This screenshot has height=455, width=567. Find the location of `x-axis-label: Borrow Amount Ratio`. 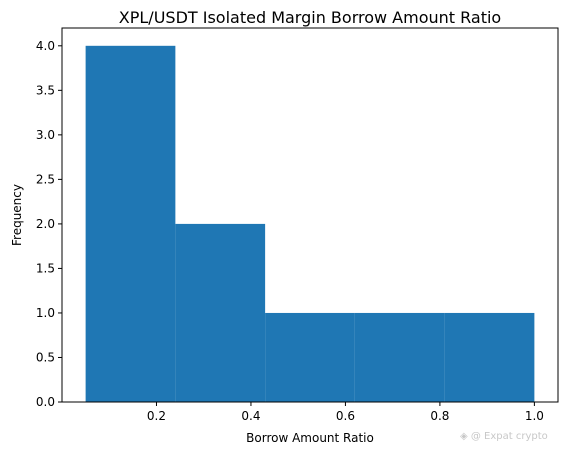

x-axis-label: Borrow Amount Ratio is located at coordinates (310, 438).